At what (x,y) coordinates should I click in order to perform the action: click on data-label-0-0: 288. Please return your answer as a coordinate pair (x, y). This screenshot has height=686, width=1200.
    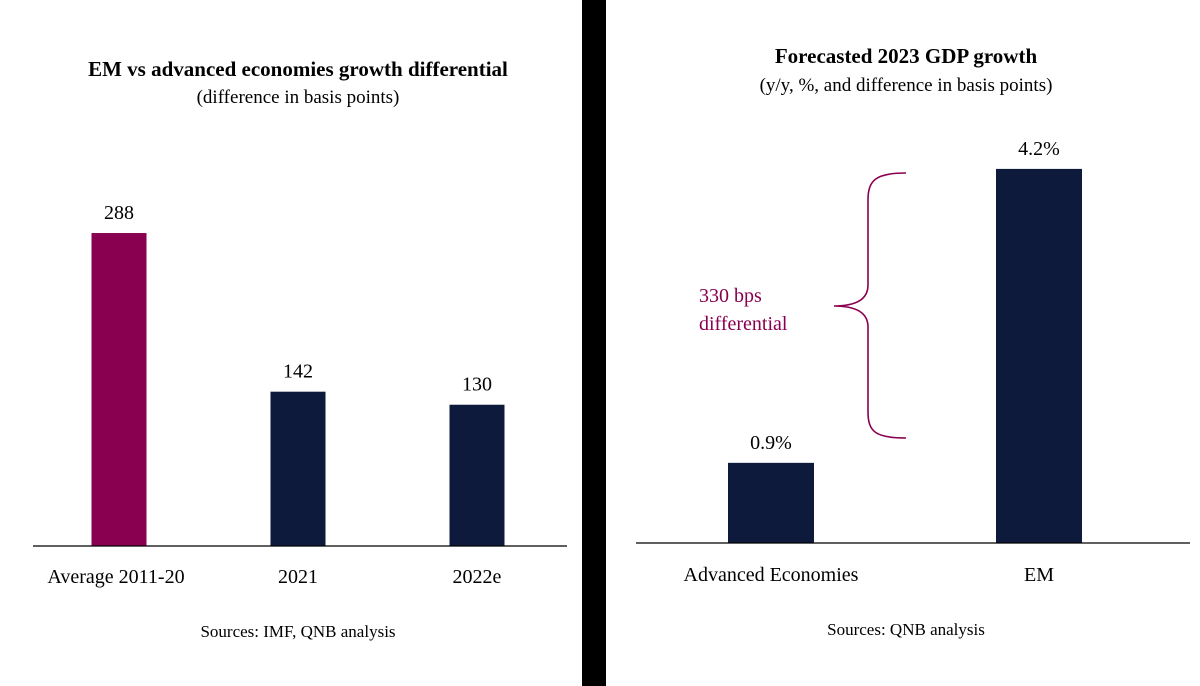
    Looking at the image, I should click on (119, 213).